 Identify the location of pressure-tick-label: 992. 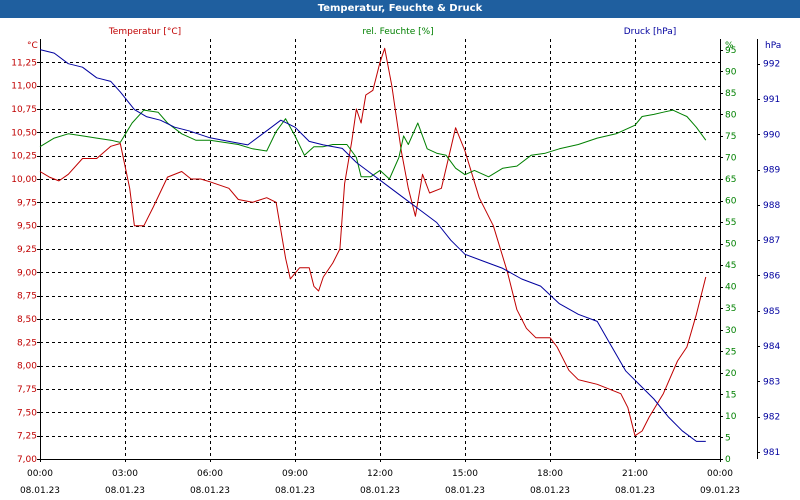
(771, 65).